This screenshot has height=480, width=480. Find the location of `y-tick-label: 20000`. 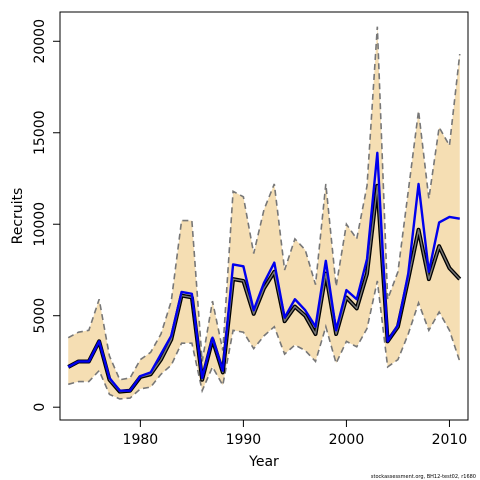

y-tick-label: 20000 is located at coordinates (40, 41).